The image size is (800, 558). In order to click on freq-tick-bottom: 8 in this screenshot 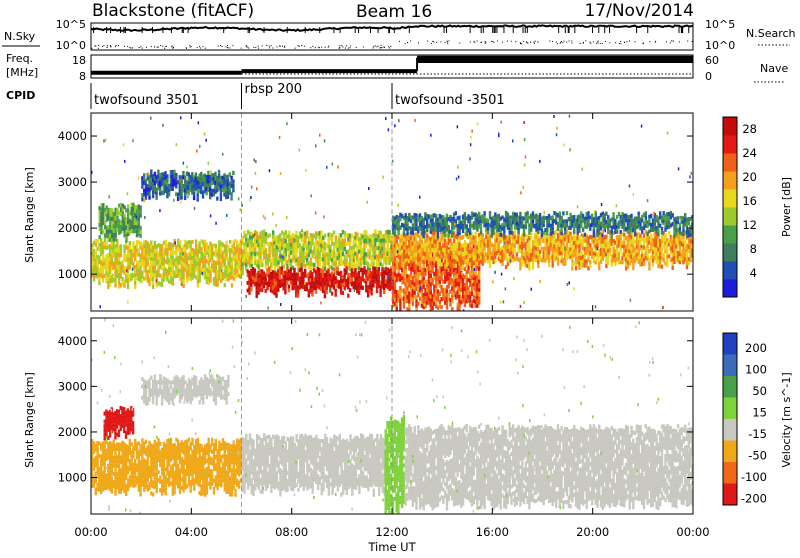, I will do `click(82, 76)`.